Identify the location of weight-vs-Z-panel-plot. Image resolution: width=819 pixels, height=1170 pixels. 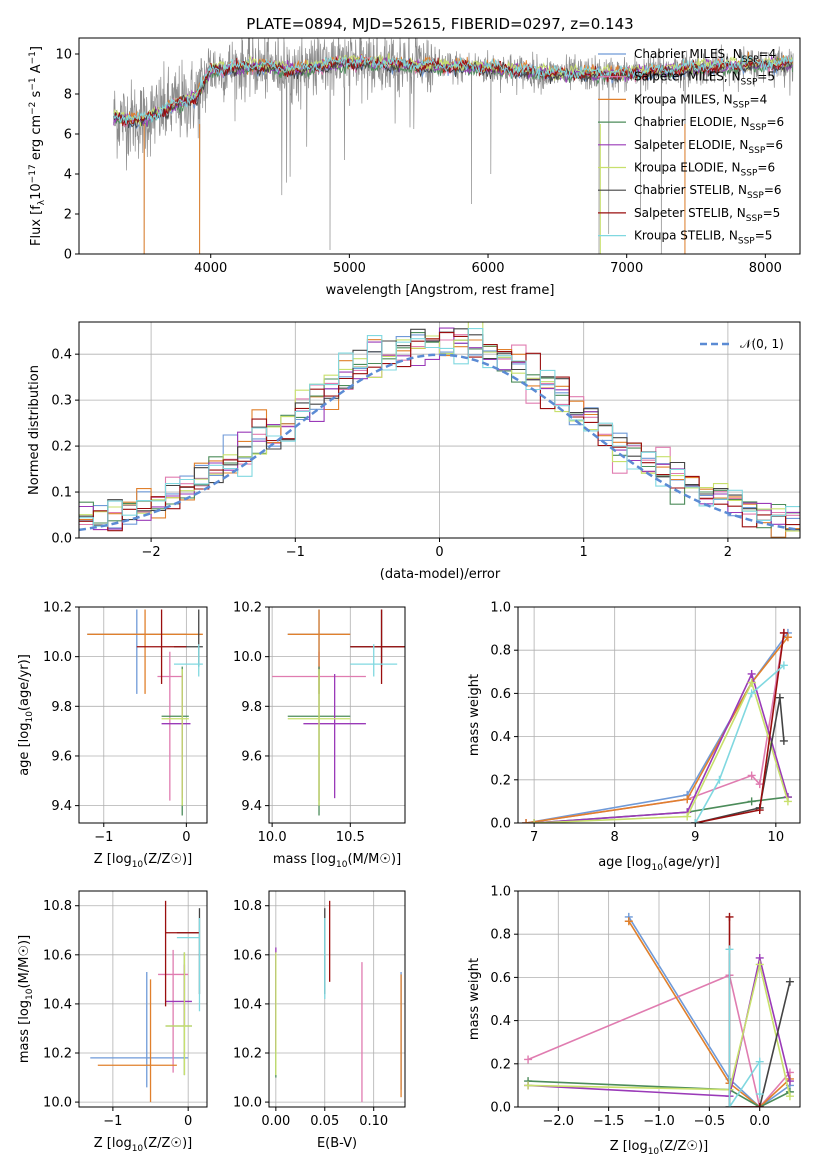
(659, 1009).